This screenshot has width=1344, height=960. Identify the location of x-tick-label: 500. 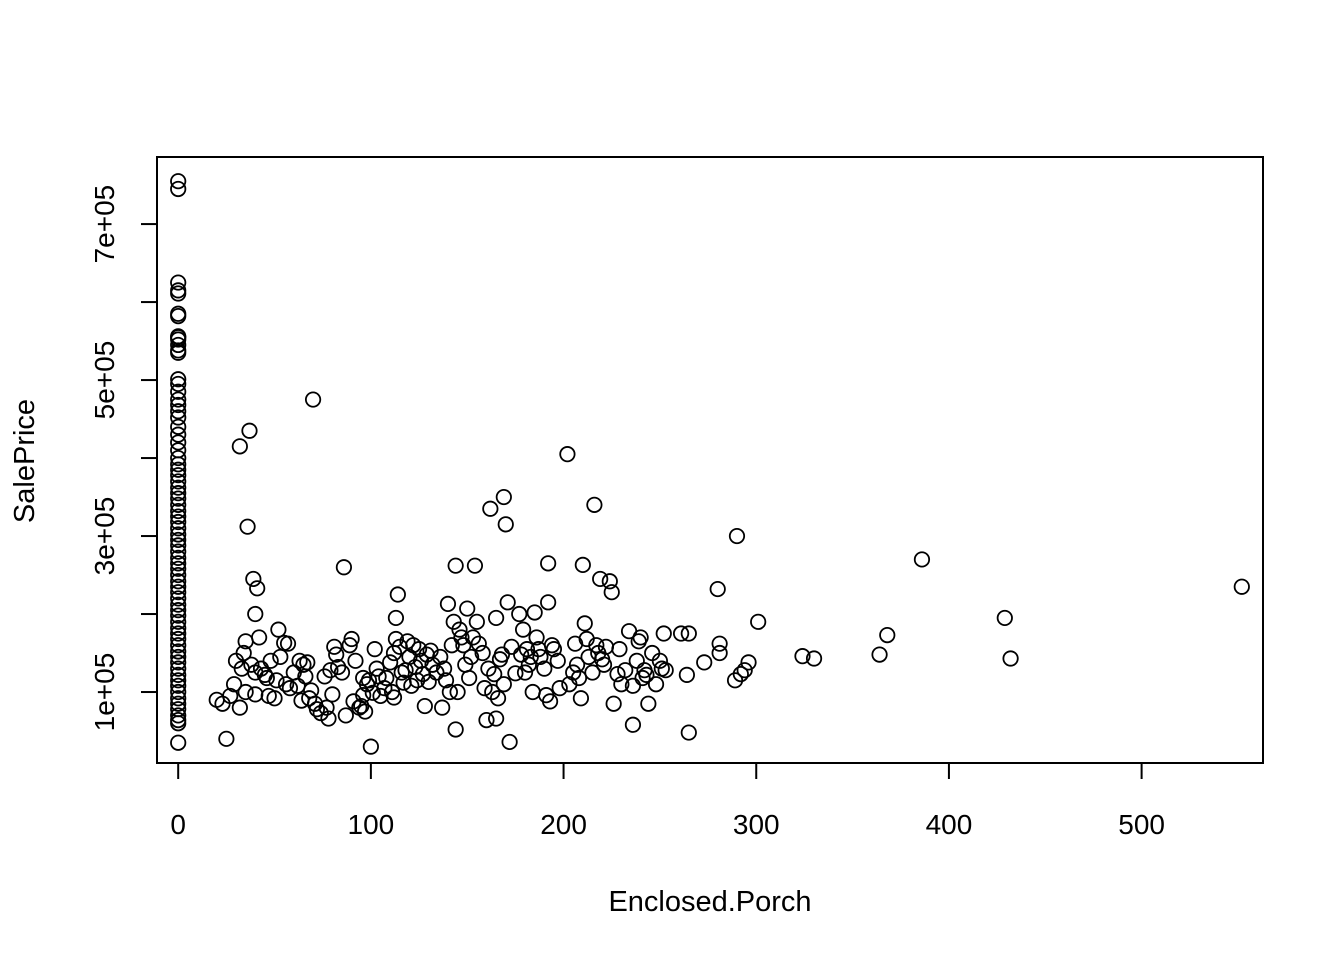
(1141, 824).